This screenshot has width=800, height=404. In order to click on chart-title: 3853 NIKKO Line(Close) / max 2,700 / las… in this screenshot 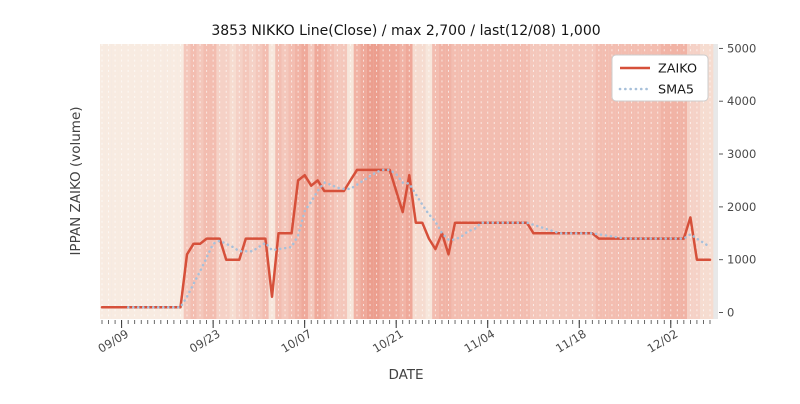, I will do `click(405, 31)`.